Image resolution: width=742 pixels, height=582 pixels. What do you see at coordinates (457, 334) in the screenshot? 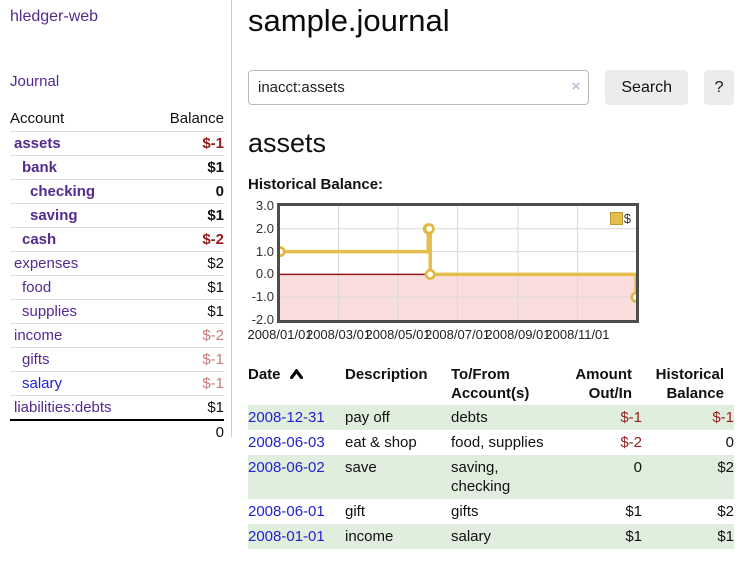
I see `x-axis-tick-label: 2008/07/01` at bounding box center [457, 334].